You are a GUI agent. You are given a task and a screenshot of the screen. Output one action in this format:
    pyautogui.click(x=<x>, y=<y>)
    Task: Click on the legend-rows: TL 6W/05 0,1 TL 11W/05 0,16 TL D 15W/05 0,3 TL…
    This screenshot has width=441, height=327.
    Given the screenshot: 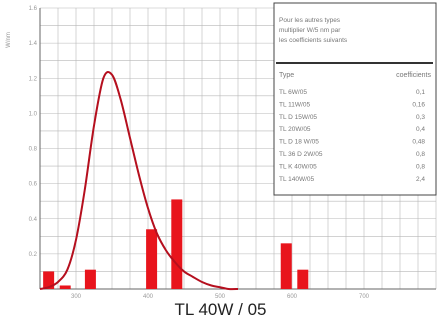 What is the action you would take?
    pyautogui.click(x=352, y=136)
    